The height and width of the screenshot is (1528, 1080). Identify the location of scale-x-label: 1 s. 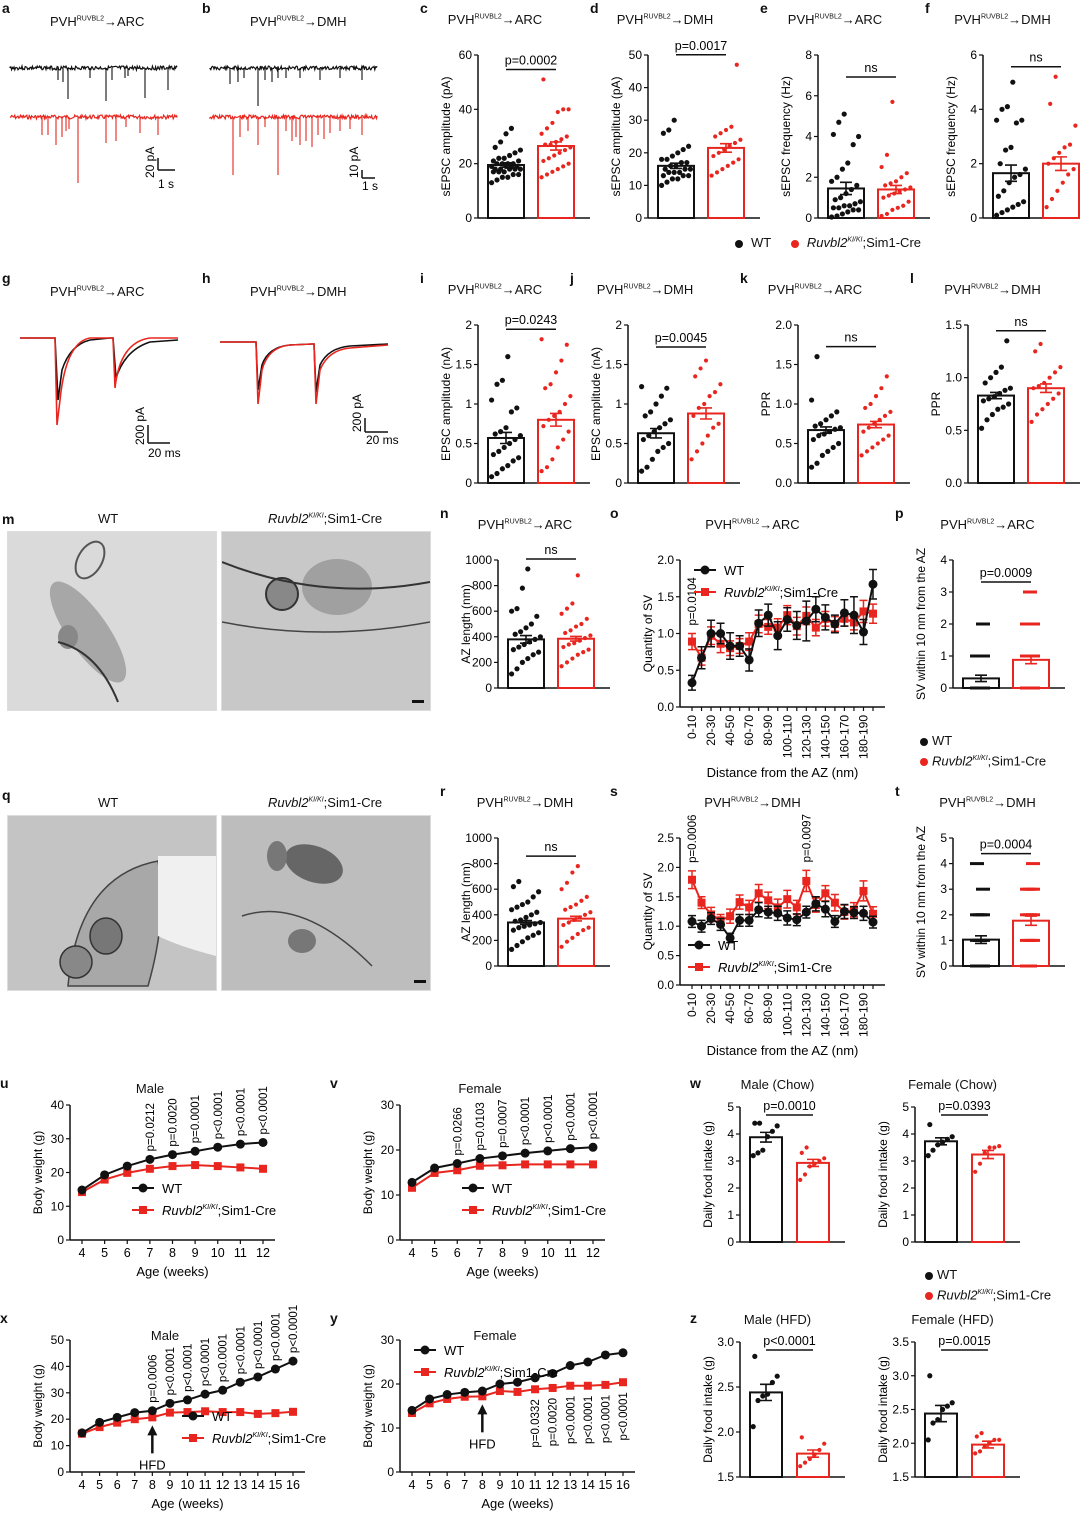
(166, 184).